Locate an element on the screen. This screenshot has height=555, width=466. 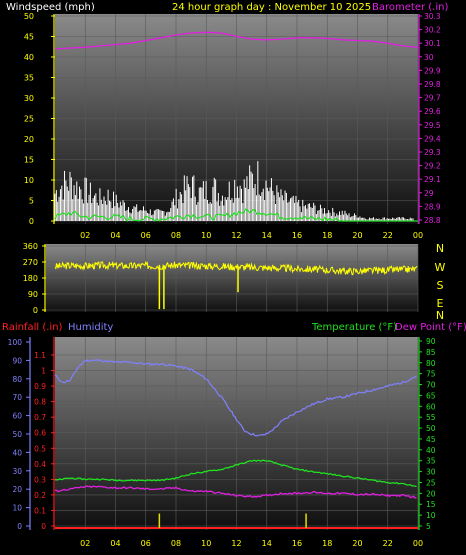
y-tick-label-wind: 45 is located at coordinates (29, 37).